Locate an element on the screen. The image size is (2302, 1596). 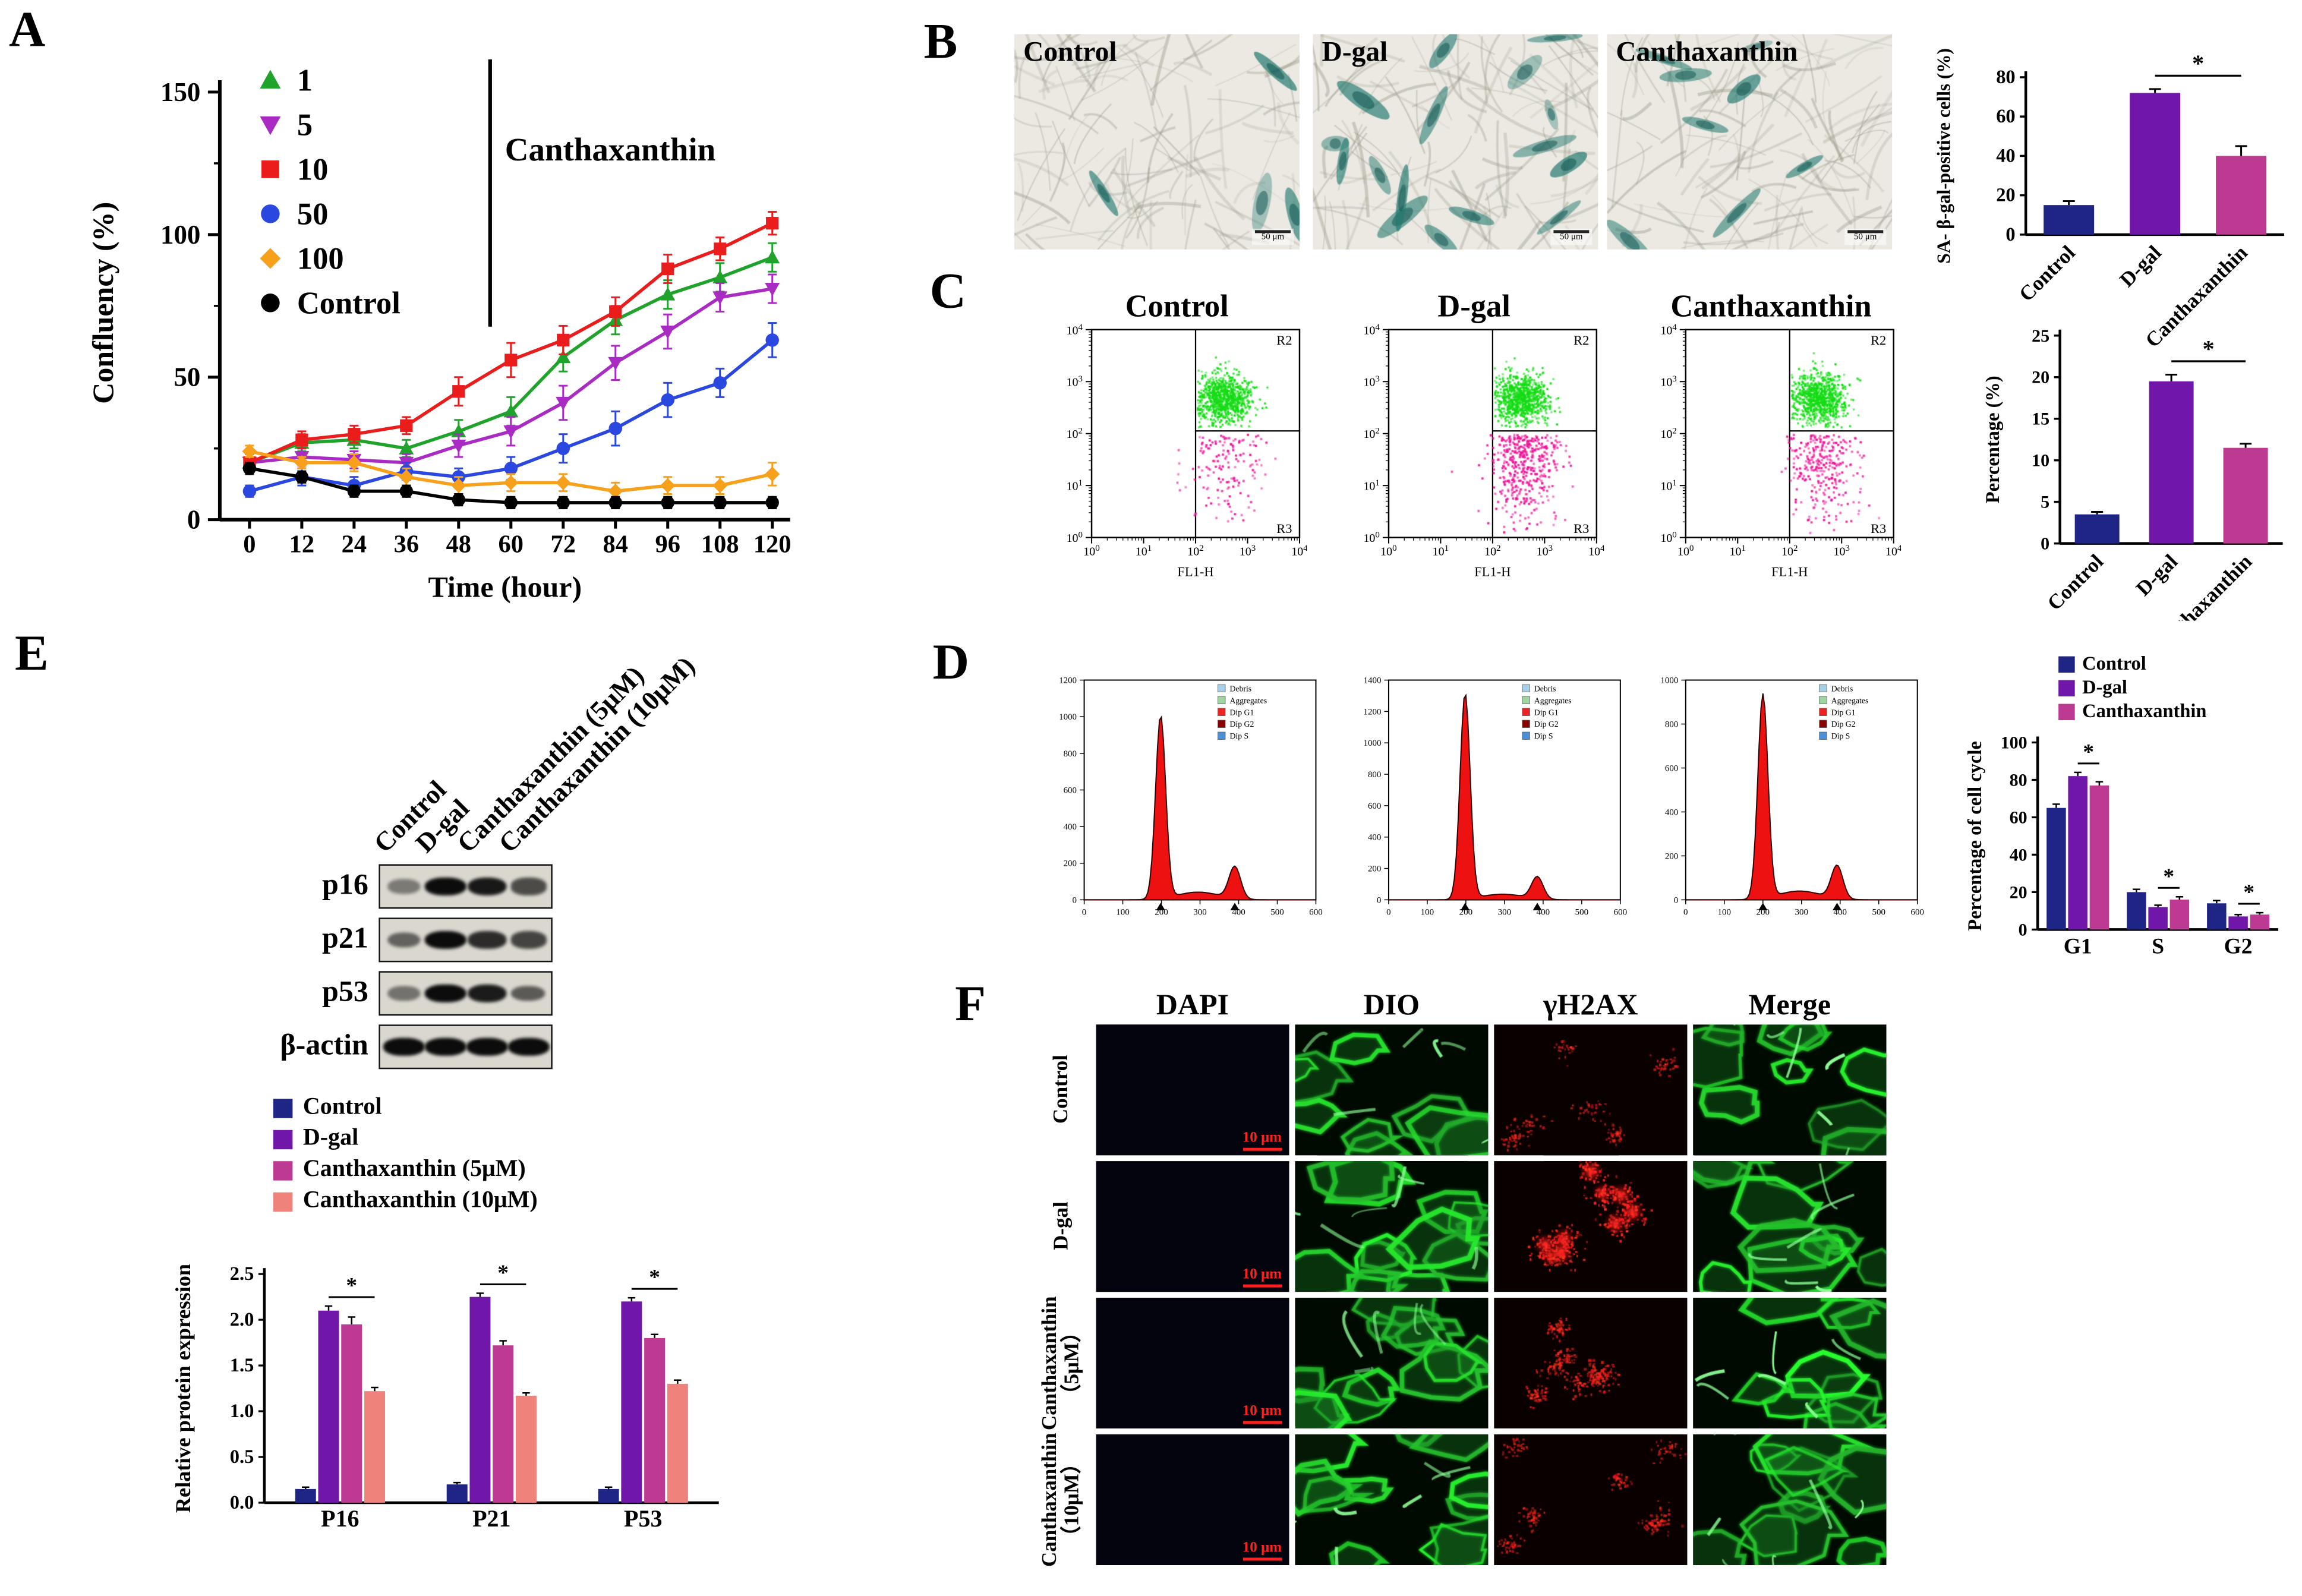
blot-row-label-p53: p53 is located at coordinates (345, 991).